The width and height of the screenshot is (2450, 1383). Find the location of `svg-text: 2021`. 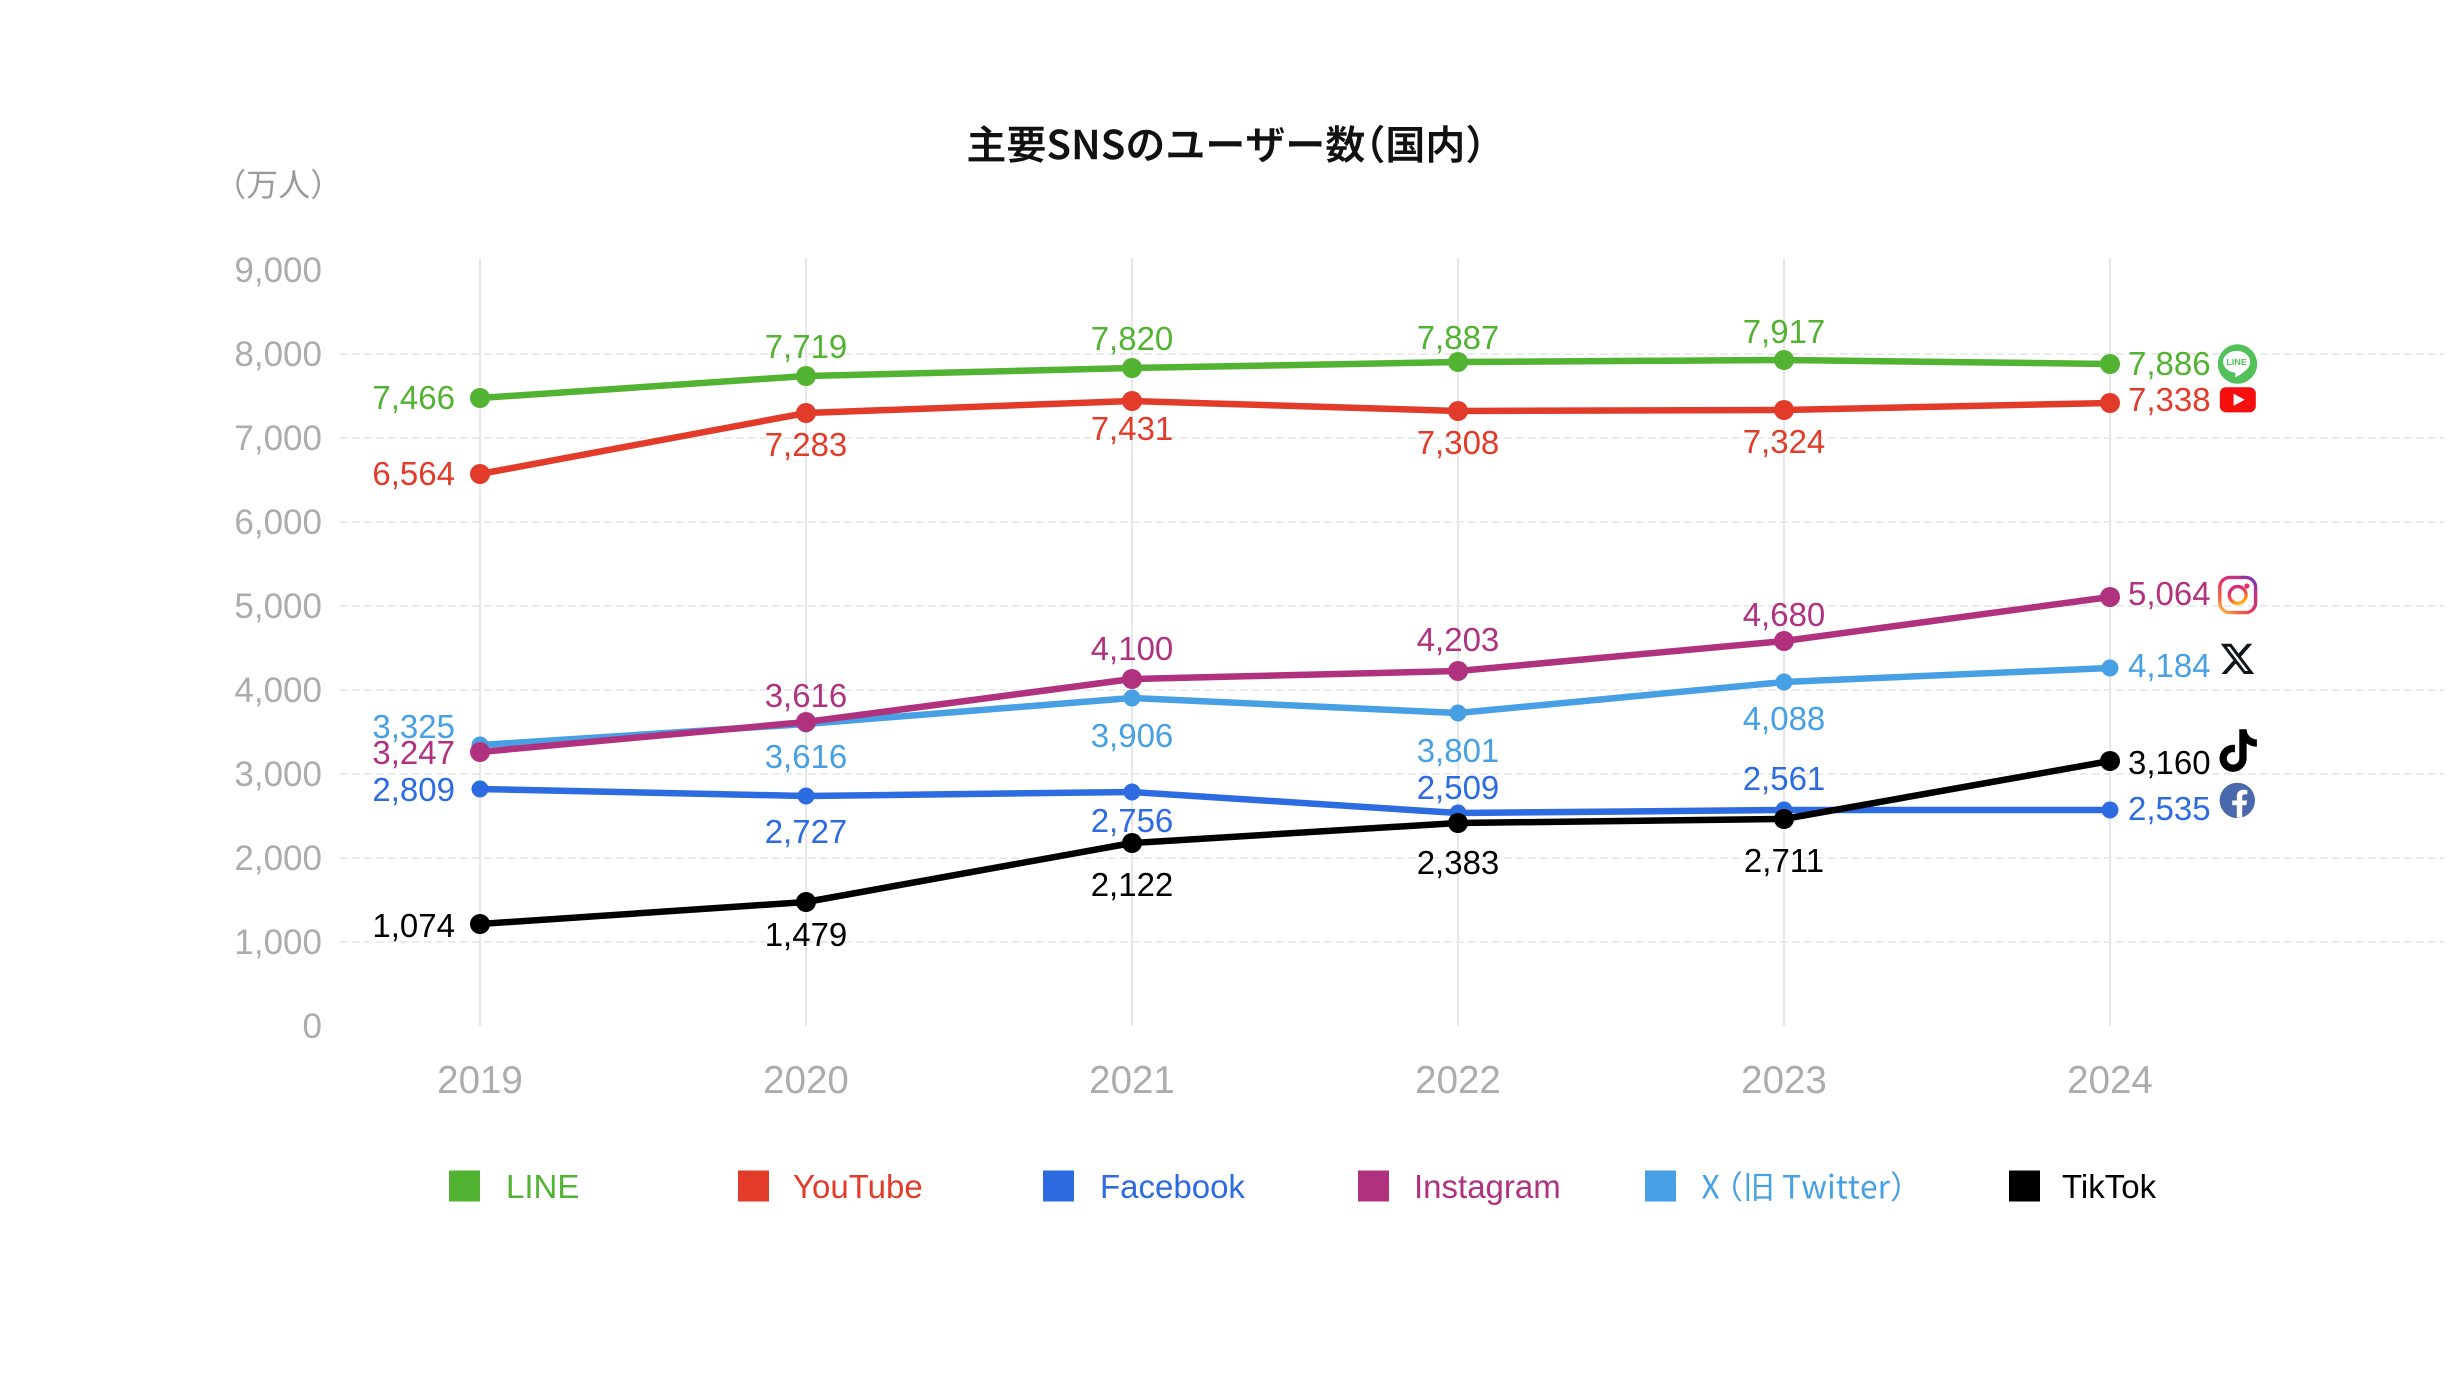

svg-text: 2021 is located at coordinates (1132, 1080).